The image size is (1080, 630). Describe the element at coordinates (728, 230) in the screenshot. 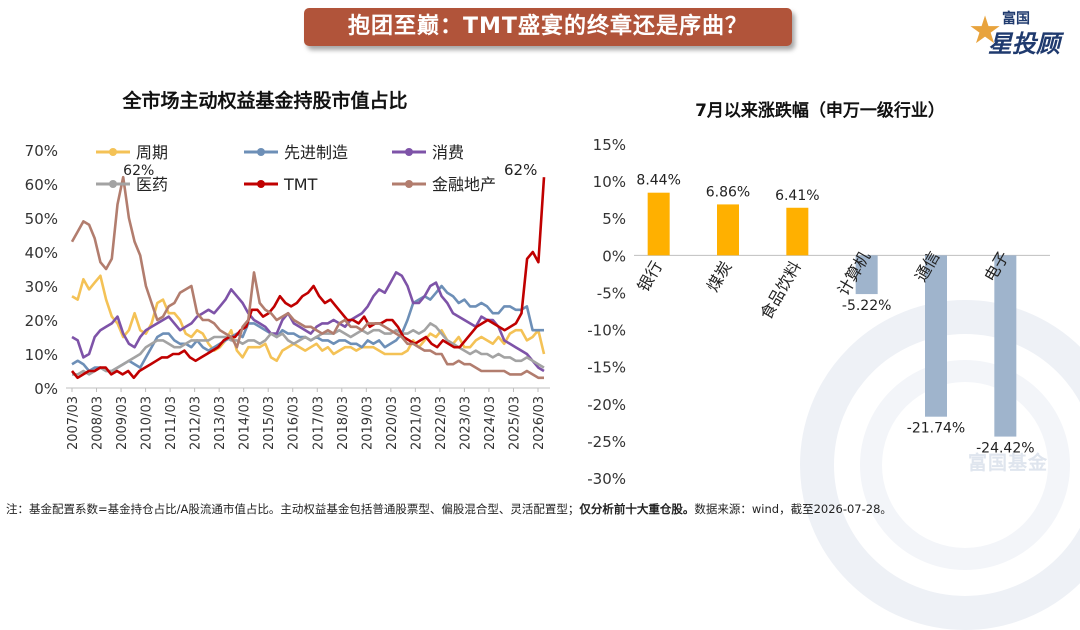

I see `bar-煤炭` at that location.